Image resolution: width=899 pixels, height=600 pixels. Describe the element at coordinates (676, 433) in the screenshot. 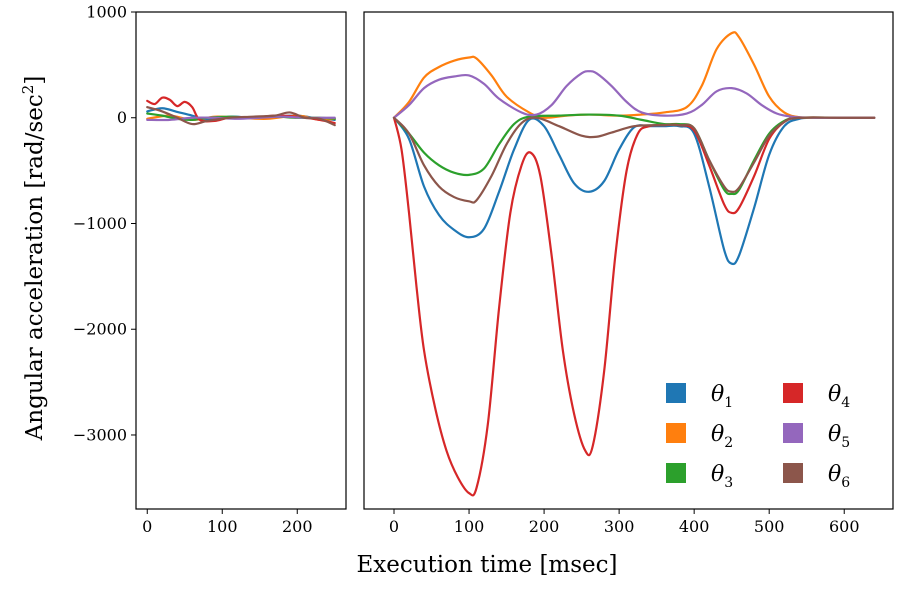

I see `legend-swatch-theta2` at that location.